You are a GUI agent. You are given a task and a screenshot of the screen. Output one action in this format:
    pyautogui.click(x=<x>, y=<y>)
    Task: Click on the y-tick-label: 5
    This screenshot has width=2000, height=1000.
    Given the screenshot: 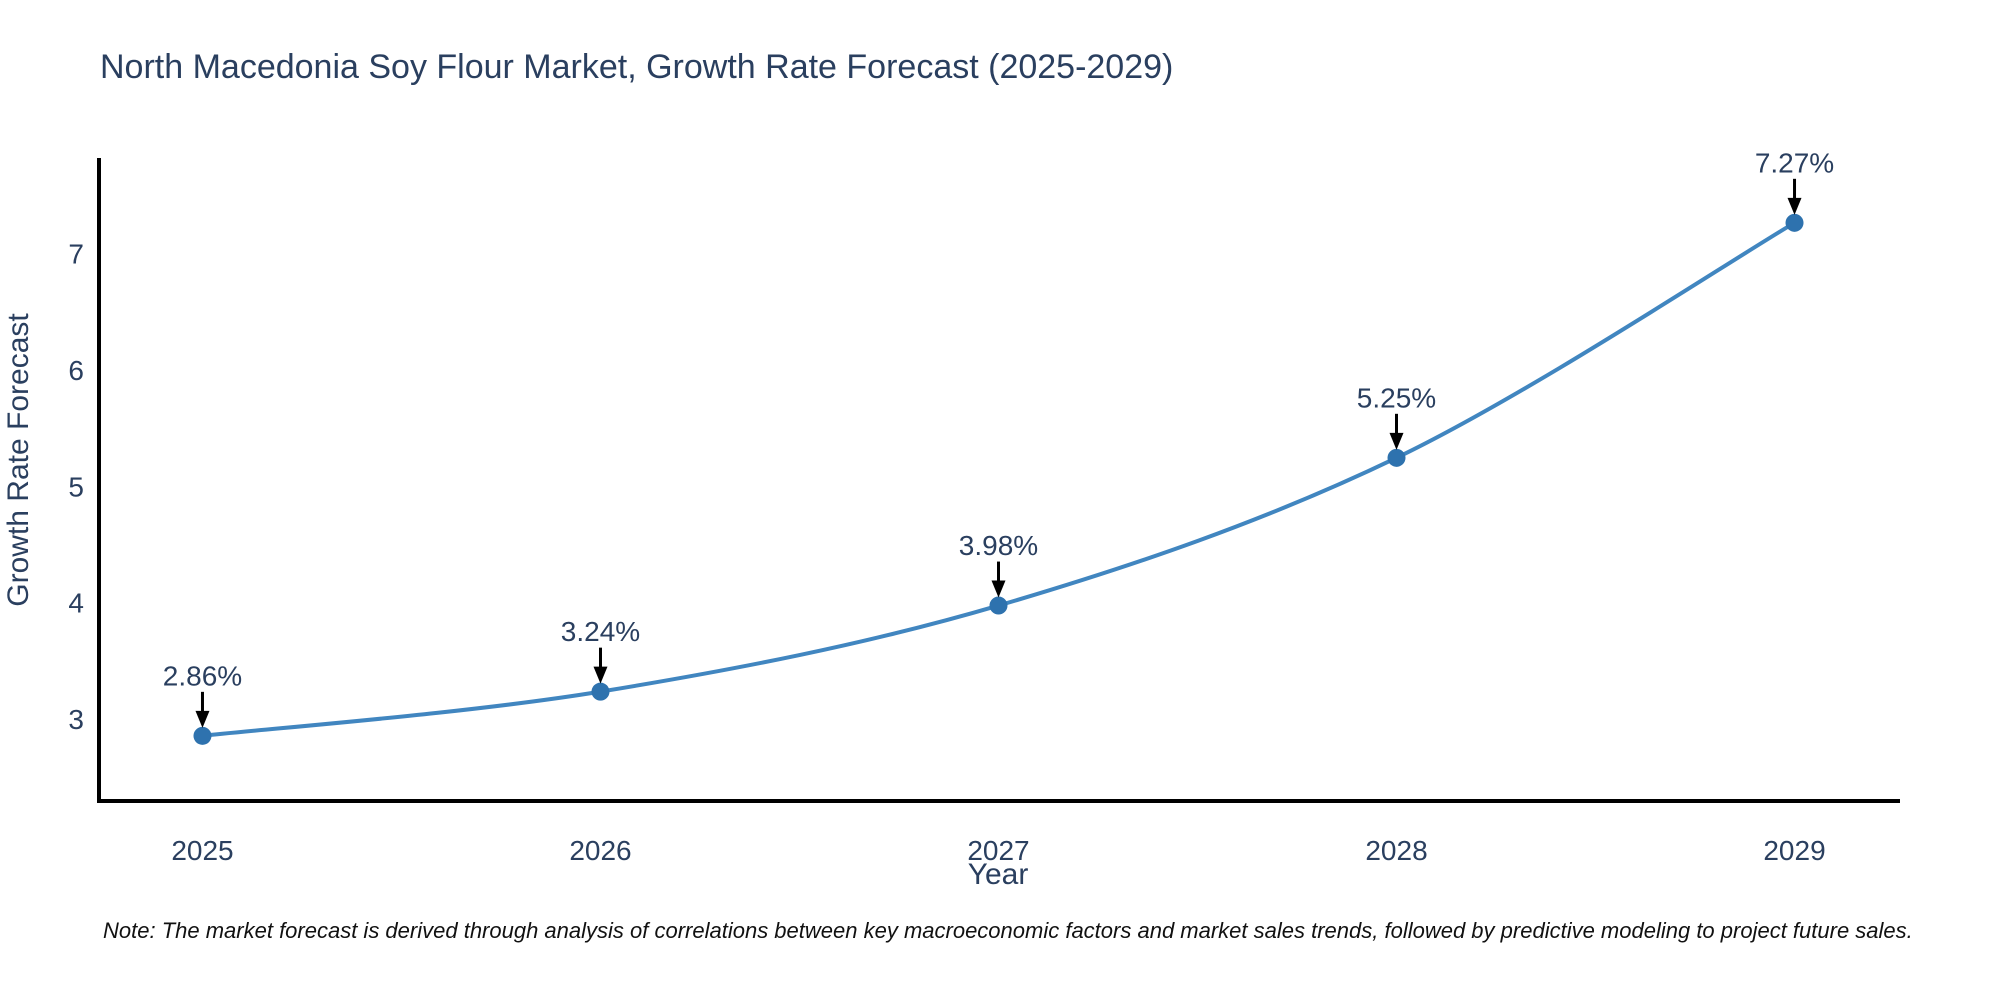 What is the action you would take?
    pyautogui.click(x=76, y=486)
    